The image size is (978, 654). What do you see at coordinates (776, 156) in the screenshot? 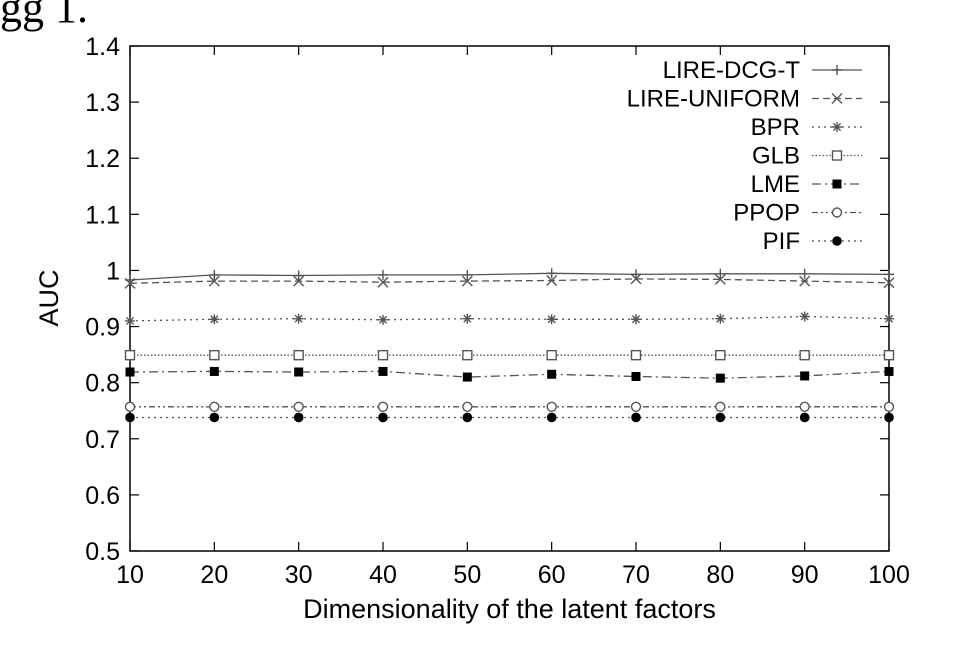
I see `legend-label: GLB` at bounding box center [776, 156].